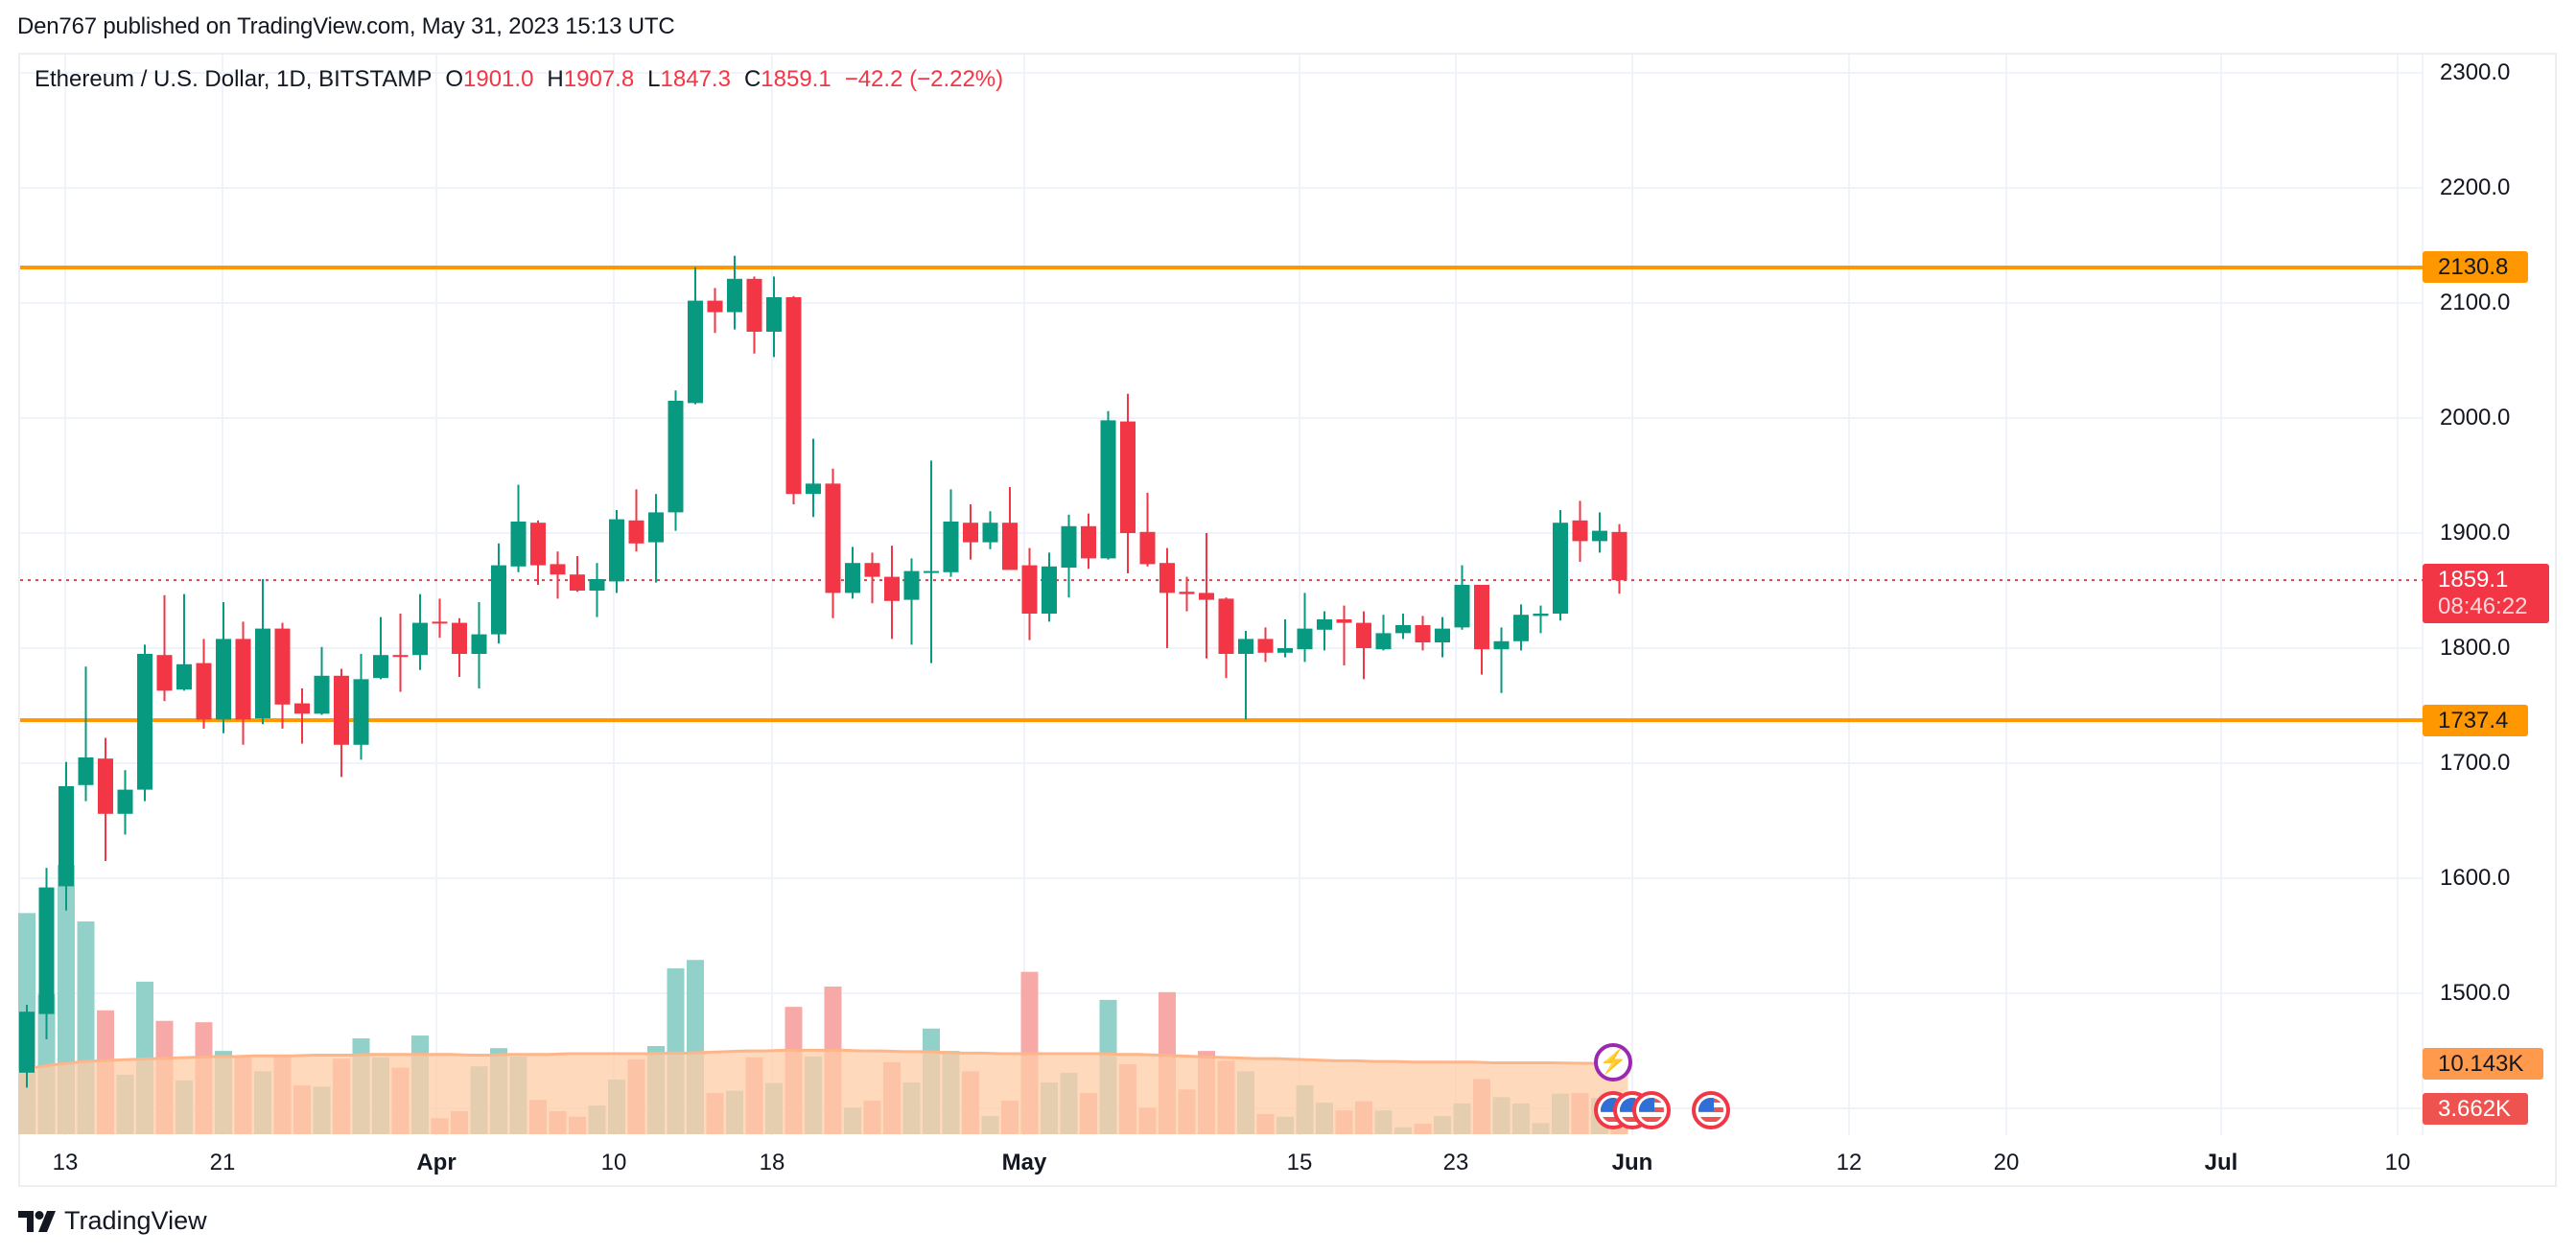 This screenshot has height=1256, width=2576. What do you see at coordinates (135, 1220) in the screenshot?
I see `brand-name: TradingView` at bounding box center [135, 1220].